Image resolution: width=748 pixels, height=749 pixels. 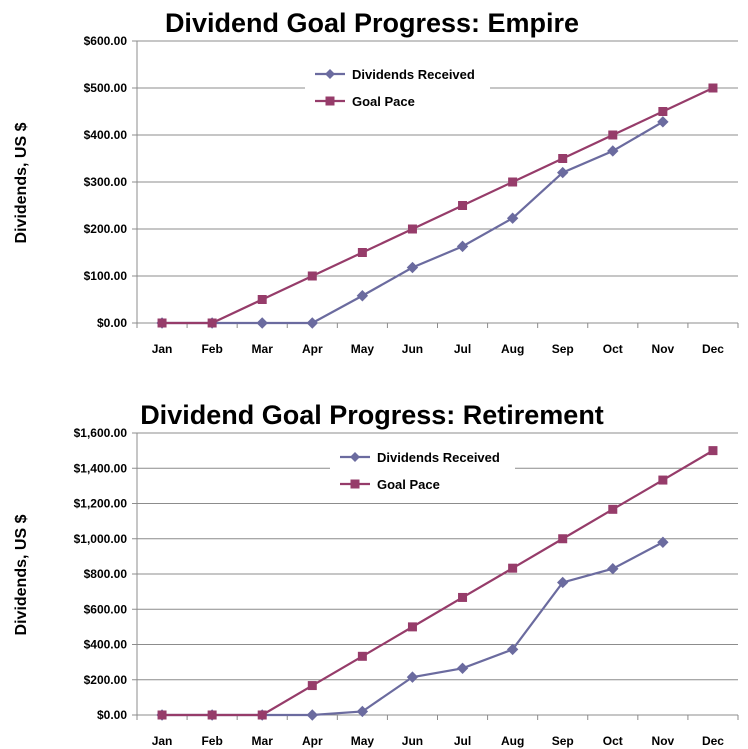 I want to click on y-tick-label: $1,600.00, so click(x=101, y=433).